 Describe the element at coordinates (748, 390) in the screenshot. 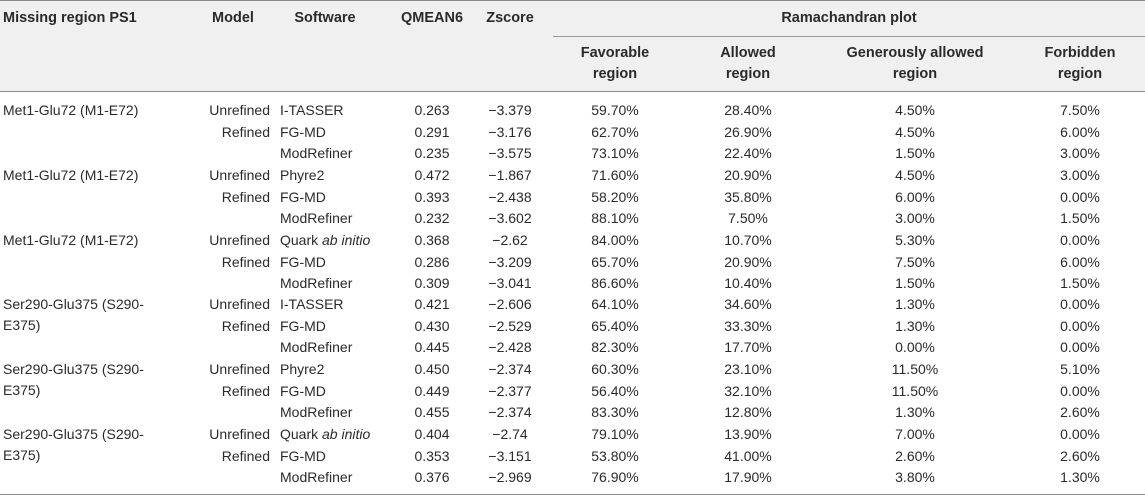

I see `allowed-cell: 32.10%` at that location.